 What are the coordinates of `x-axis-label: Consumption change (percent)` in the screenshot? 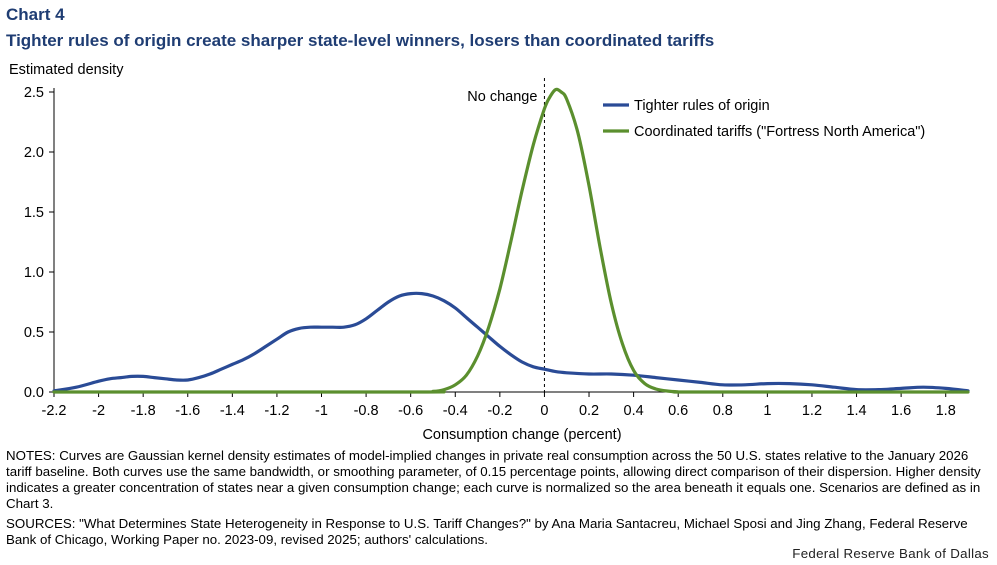 It's located at (521, 435).